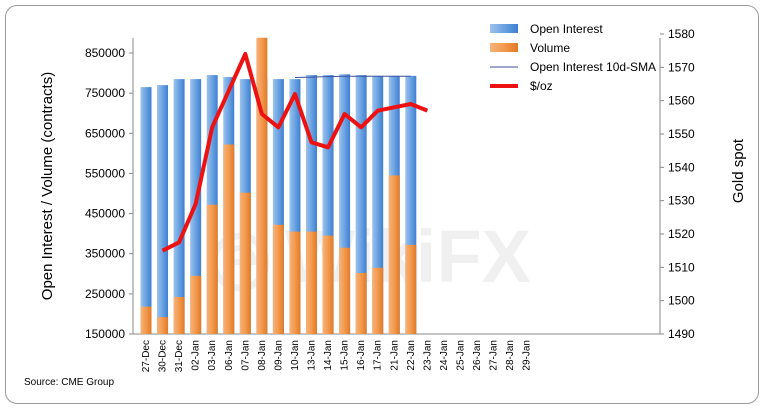  What do you see at coordinates (105, 214) in the screenshot?
I see `y-left-tick-label: 450000` at bounding box center [105, 214].